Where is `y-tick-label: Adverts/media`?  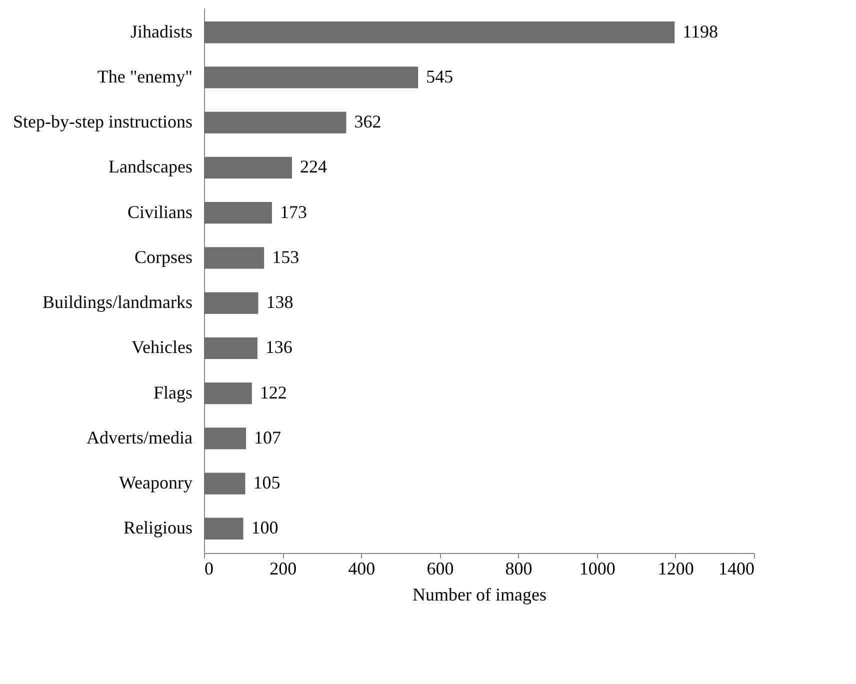 y-tick-label: Adverts/media is located at coordinates (139, 437).